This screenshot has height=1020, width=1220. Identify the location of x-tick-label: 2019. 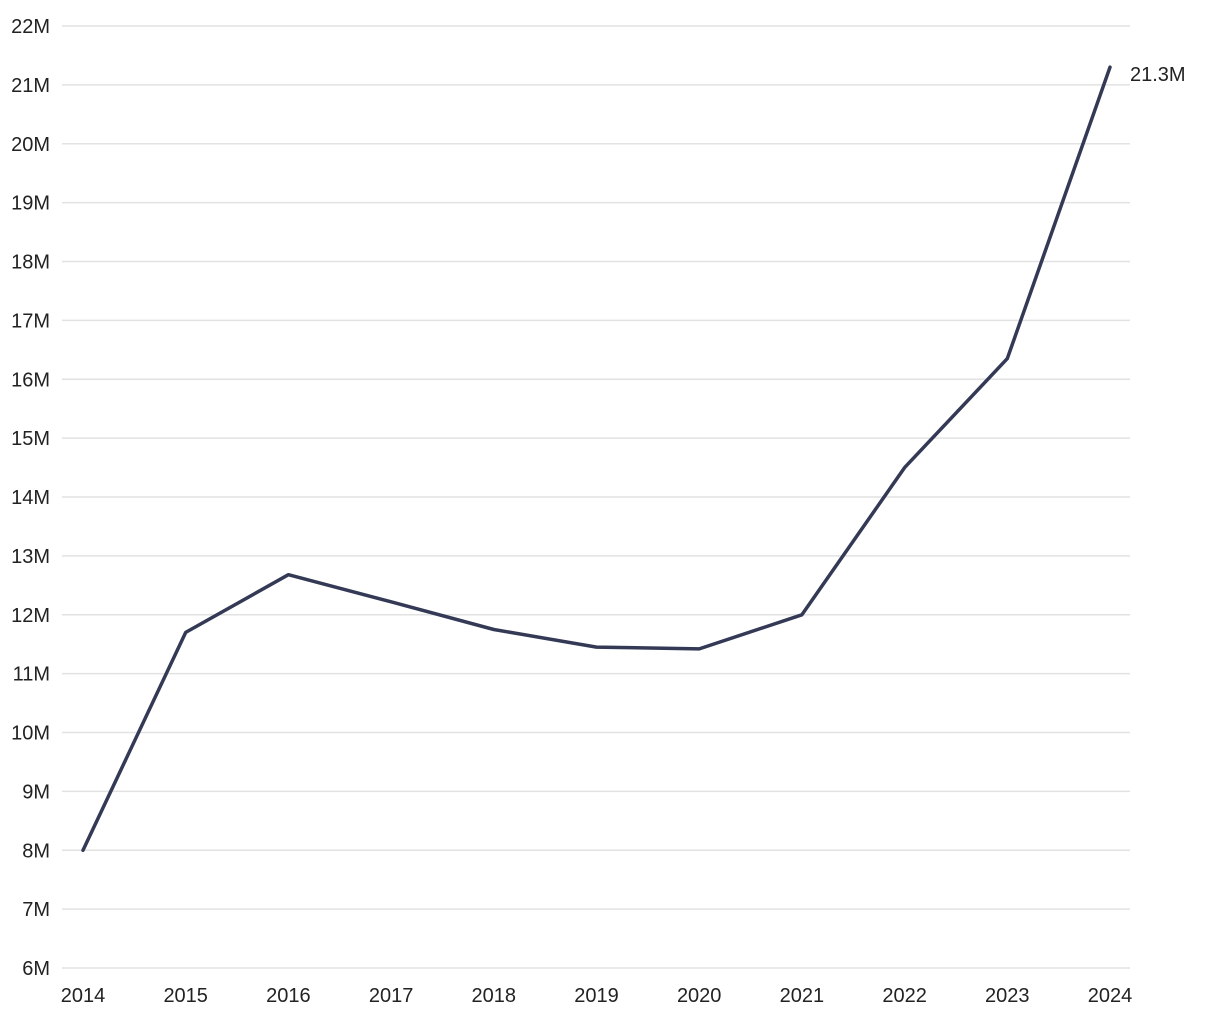
(596, 996).